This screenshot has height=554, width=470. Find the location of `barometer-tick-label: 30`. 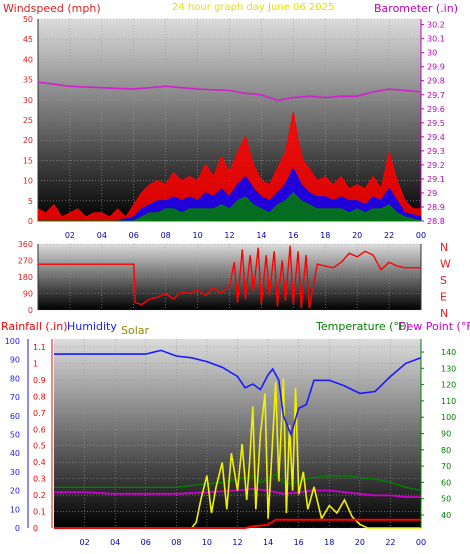

barometer-tick-label: 30 is located at coordinates (432, 53).